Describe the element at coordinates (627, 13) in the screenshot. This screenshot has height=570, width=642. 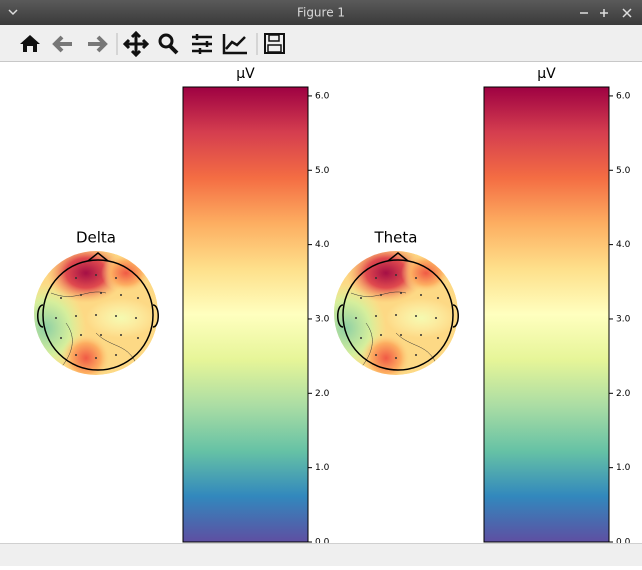
I see `close-button` at that location.